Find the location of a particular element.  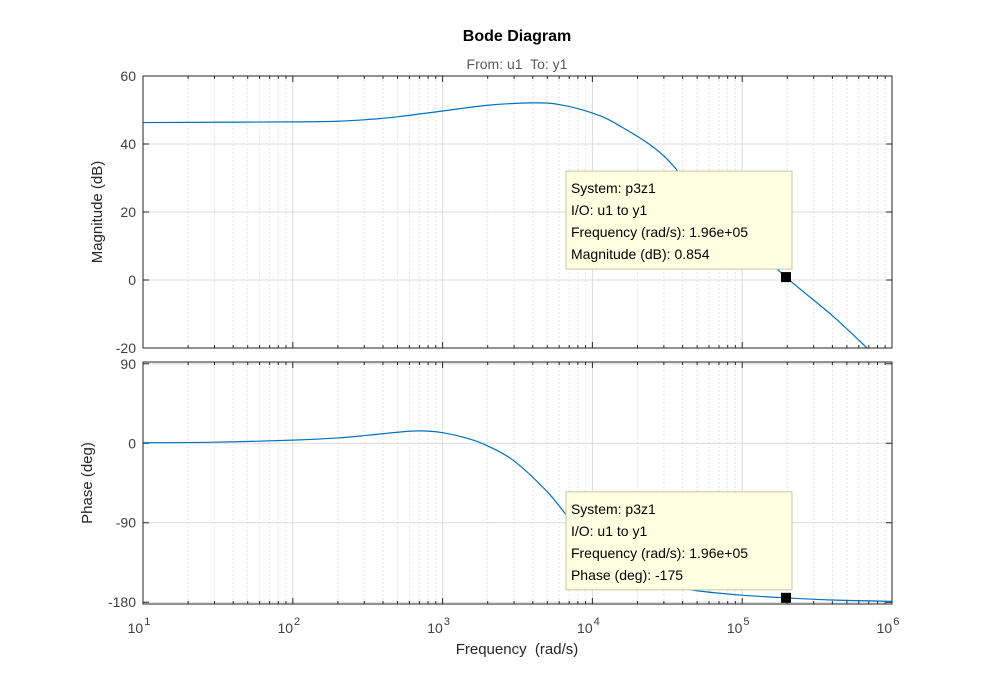

y-tick-label: -180 is located at coordinates (122, 602).